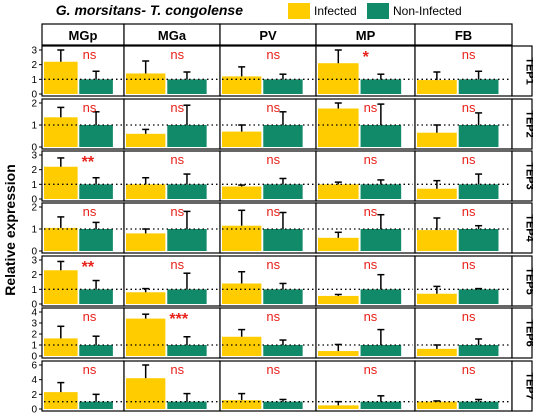  Describe the element at coordinates (34, 366) in the screenshot. I see `y-tick-label: 6` at that location.